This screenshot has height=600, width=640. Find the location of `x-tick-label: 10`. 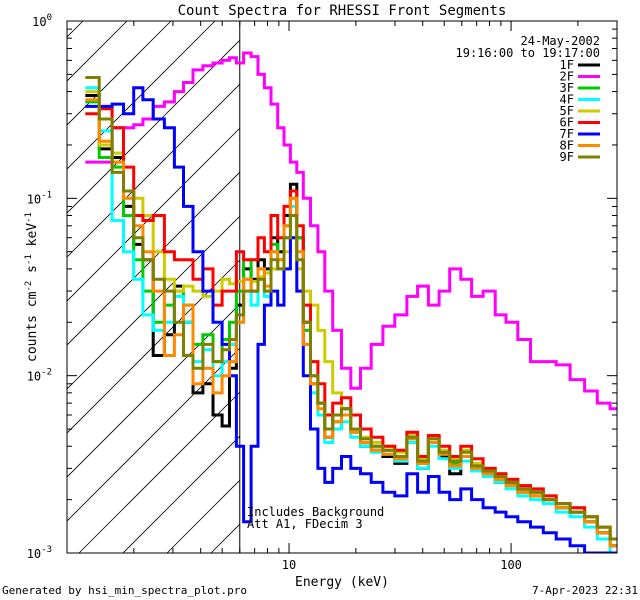

x-tick-label: 10 is located at coordinates (289, 565).